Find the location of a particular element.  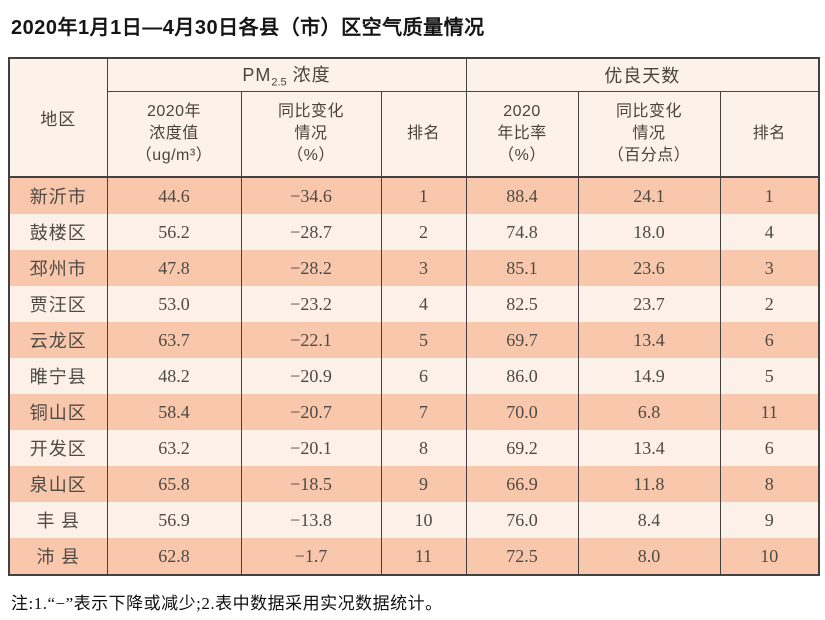

good-rank-cell: 4 is located at coordinates (769, 232).